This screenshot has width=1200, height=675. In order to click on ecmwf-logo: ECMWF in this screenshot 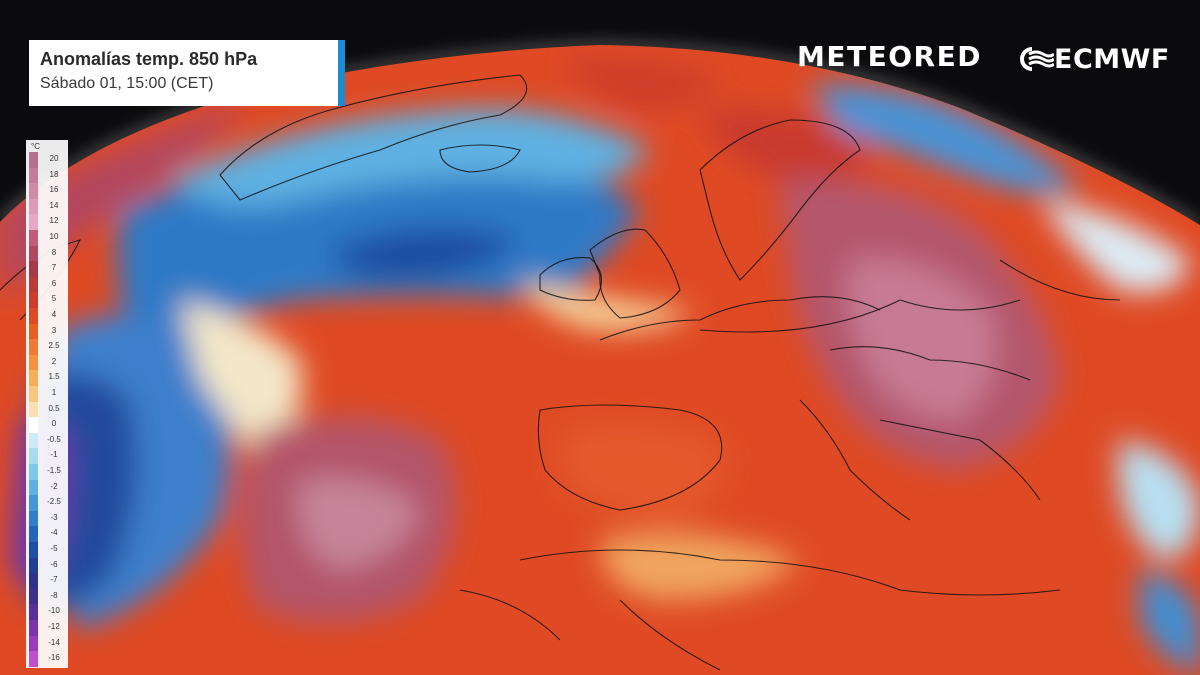, I will do `click(1094, 59)`.